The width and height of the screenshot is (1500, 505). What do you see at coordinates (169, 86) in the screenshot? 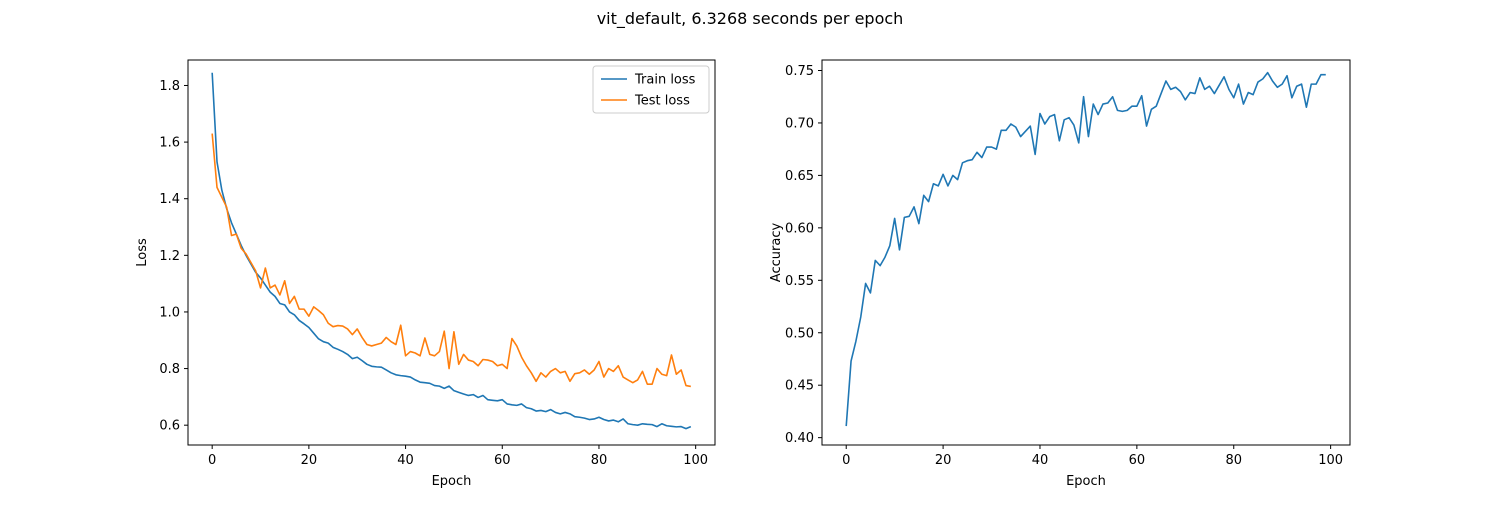
I see `y-tick-label: 1.8` at bounding box center [169, 86].